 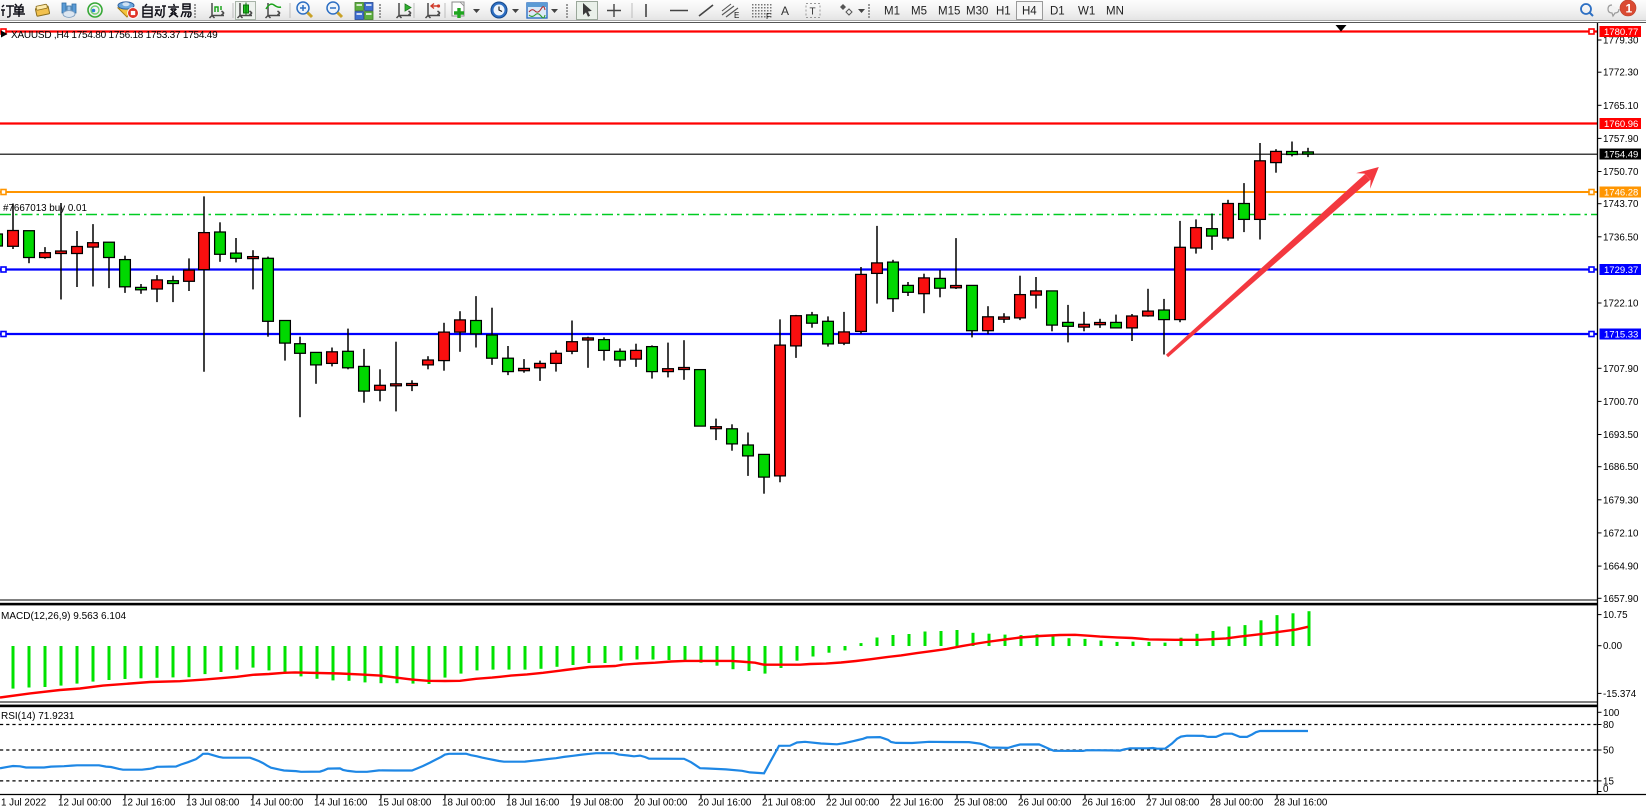 I want to click on svg-text: 1754.49, so click(x=1621, y=155).